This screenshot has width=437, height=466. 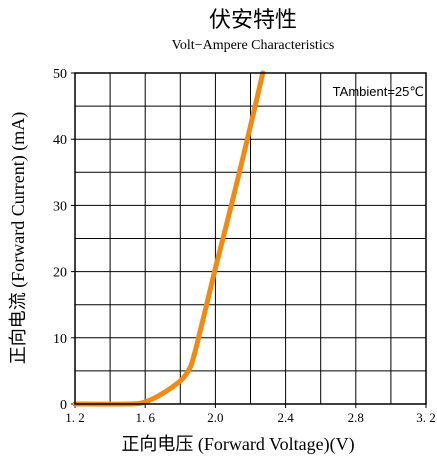 I want to click on y-tick-label: 0, so click(x=63, y=405).